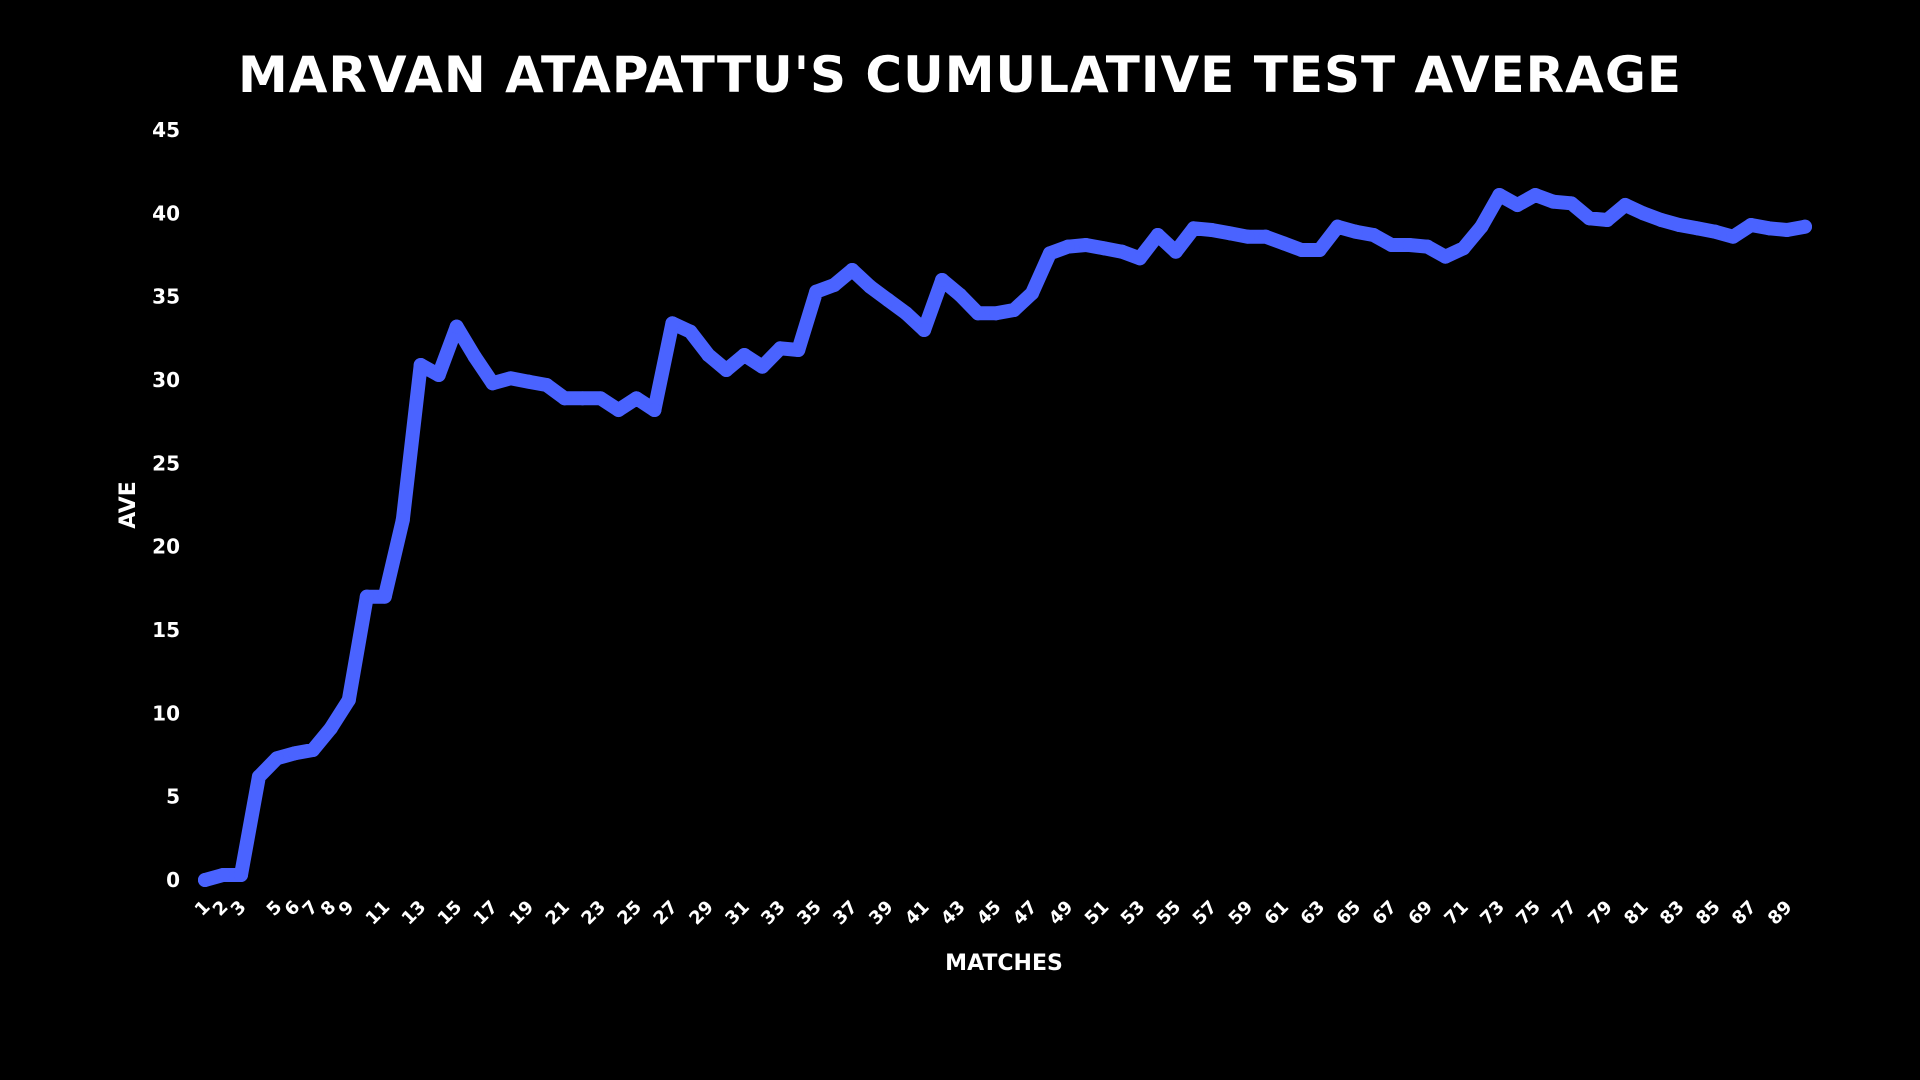 The image size is (1920, 1080). Describe the element at coordinates (166, 630) in the screenshot. I see `y-tick-label: 15` at that location.